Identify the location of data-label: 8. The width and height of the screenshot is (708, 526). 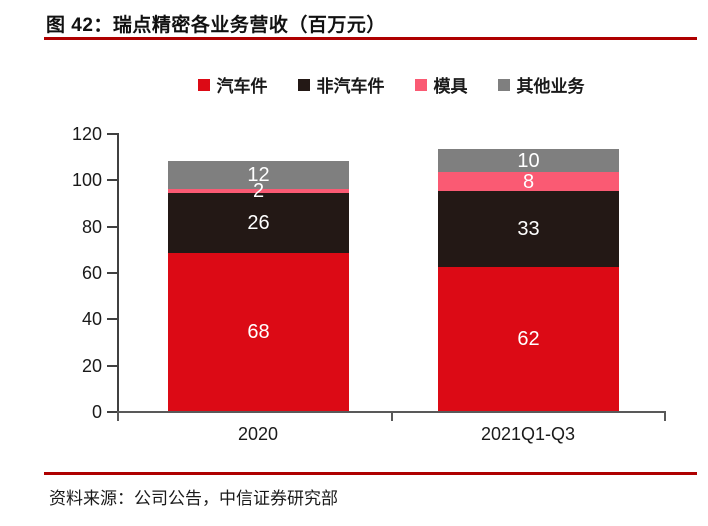
(528, 181).